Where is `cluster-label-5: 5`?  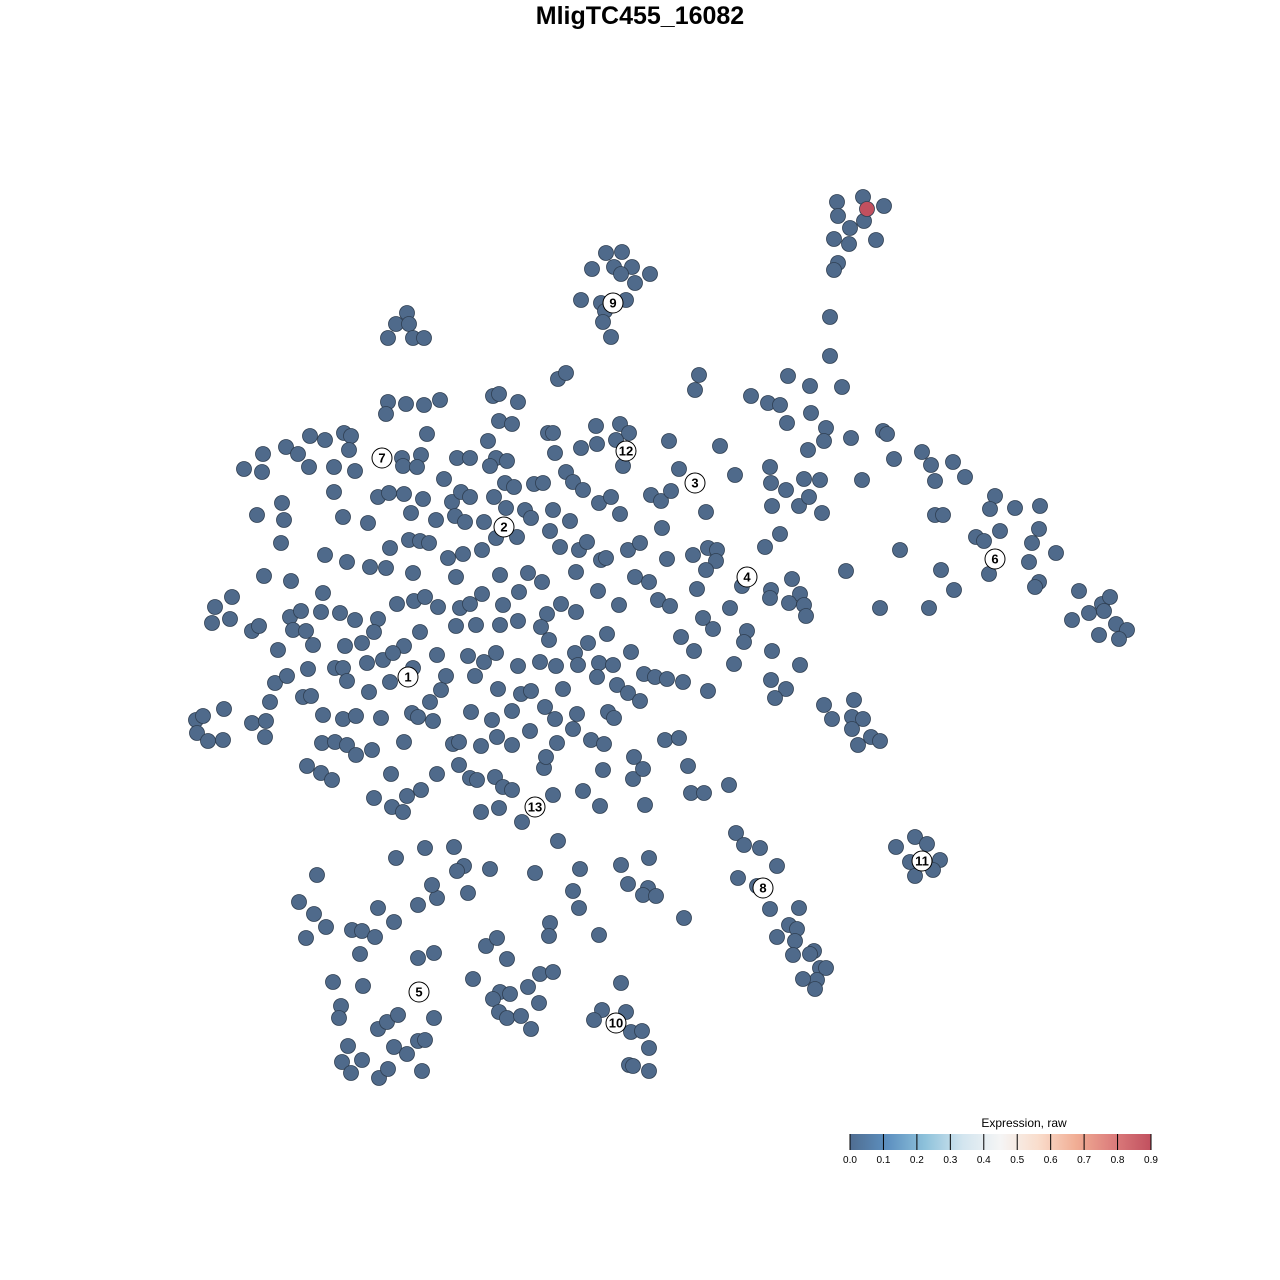
cluster-label-5: 5 is located at coordinates (419, 992).